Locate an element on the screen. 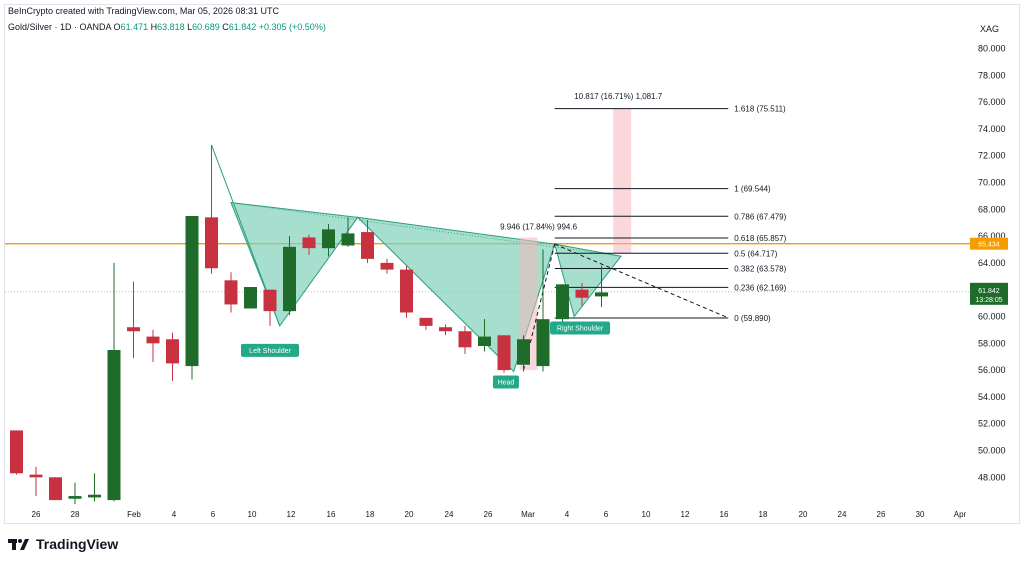  y-tick-label: 66.000 is located at coordinates (992, 236).